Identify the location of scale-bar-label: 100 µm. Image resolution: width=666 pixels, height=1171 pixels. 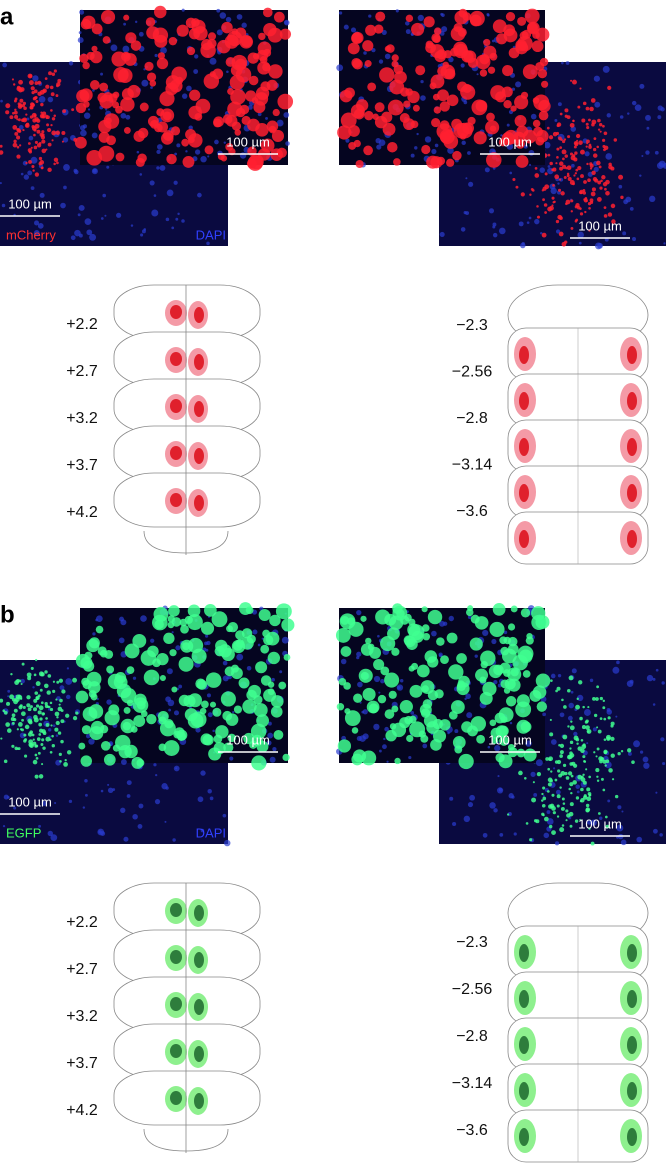
(248, 141).